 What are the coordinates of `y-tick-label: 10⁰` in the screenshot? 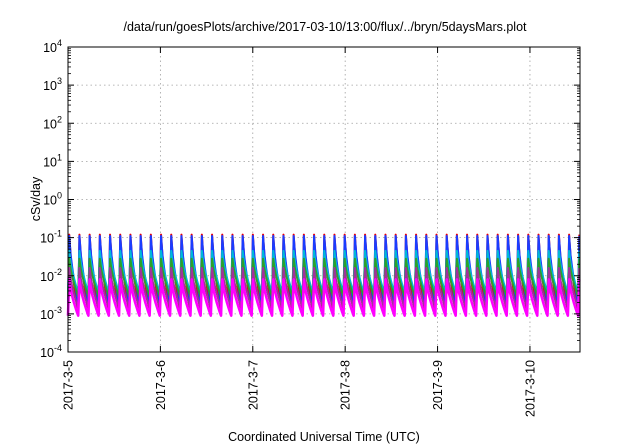 It's located at (52, 199).